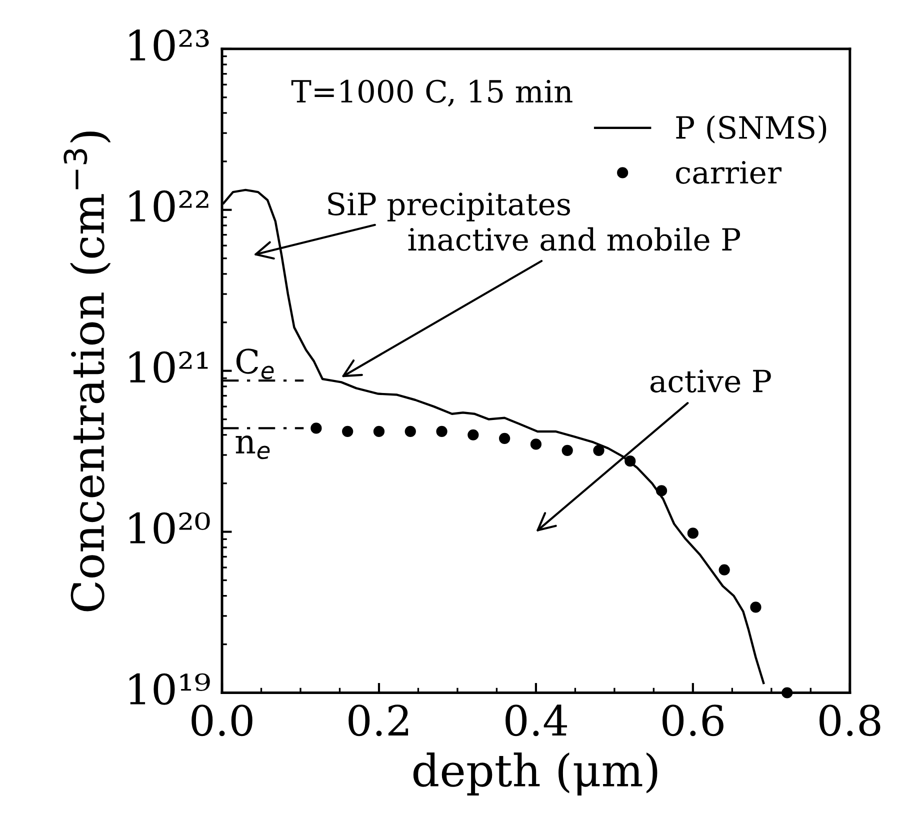 The width and height of the screenshot is (897, 815). Describe the element at coordinates (693, 720) in the screenshot. I see `x-tick-label: 0.6` at that location.